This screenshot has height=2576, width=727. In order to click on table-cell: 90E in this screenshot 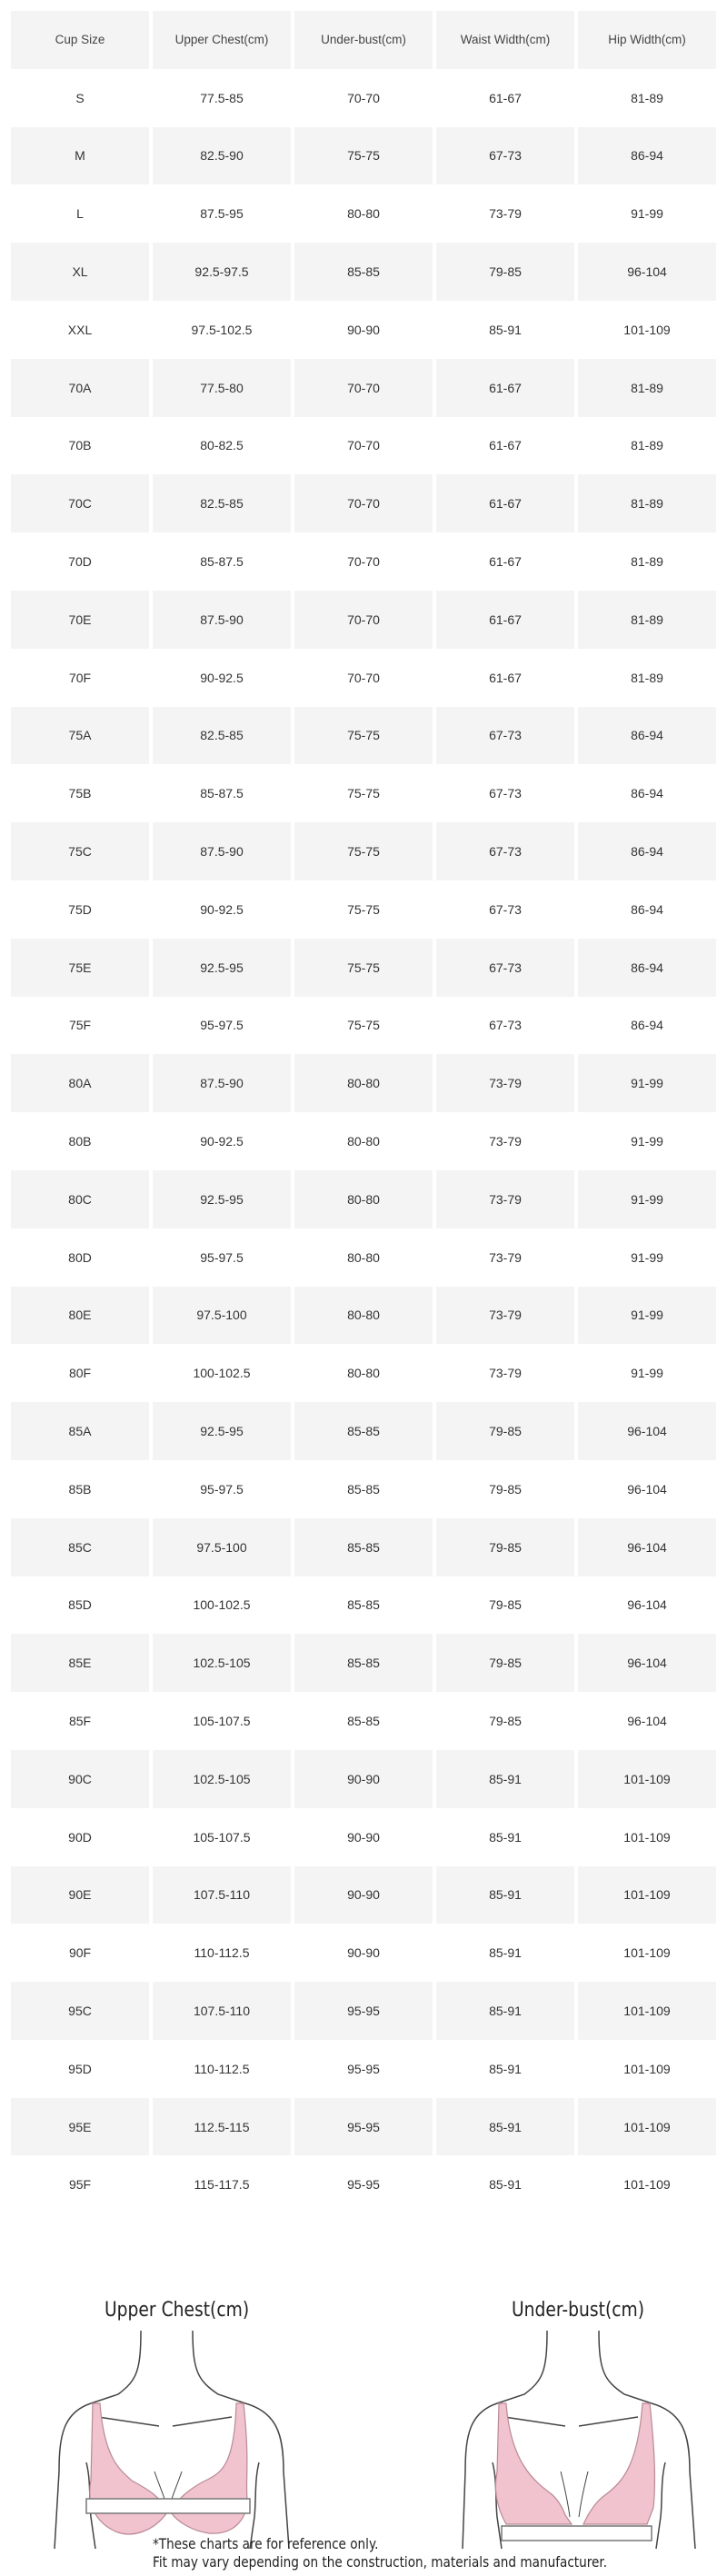, I will do `click(80, 1895)`.